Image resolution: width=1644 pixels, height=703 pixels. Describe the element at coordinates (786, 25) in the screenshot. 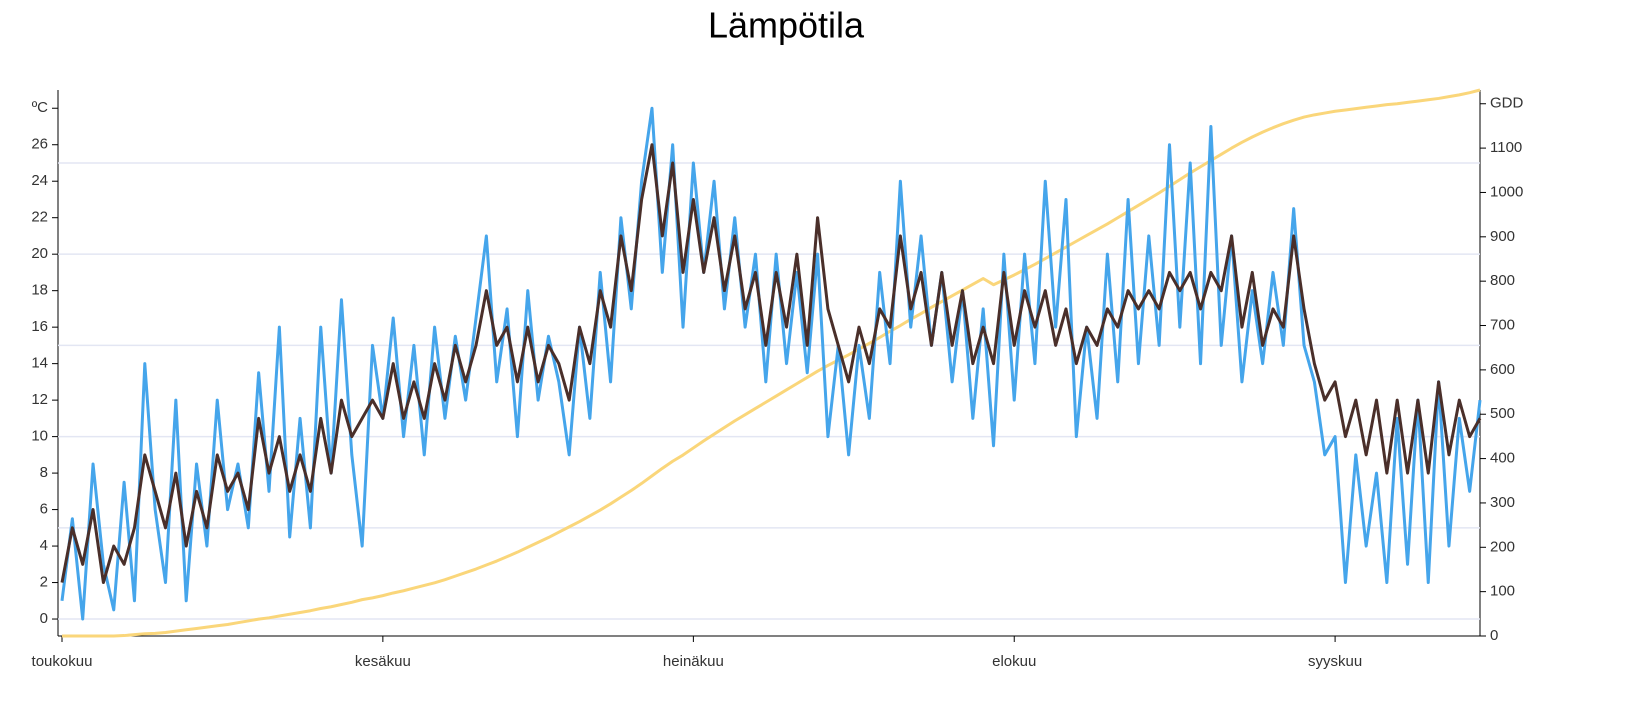

I see `chart-title: Lämpötila` at that location.